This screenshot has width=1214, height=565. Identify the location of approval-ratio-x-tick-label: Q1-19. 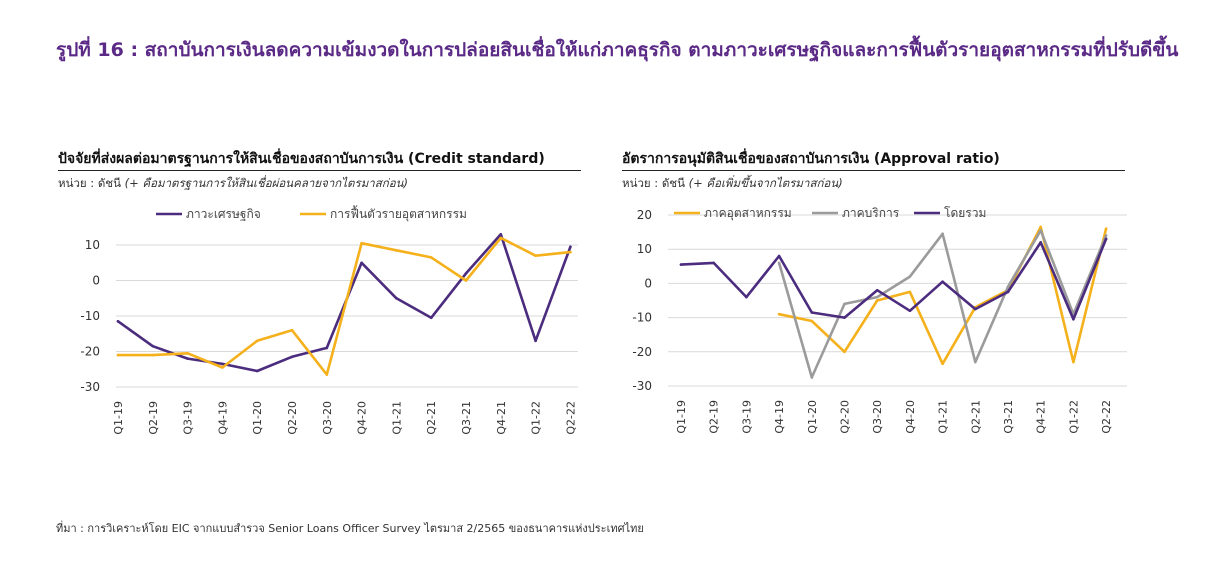
(681, 417).